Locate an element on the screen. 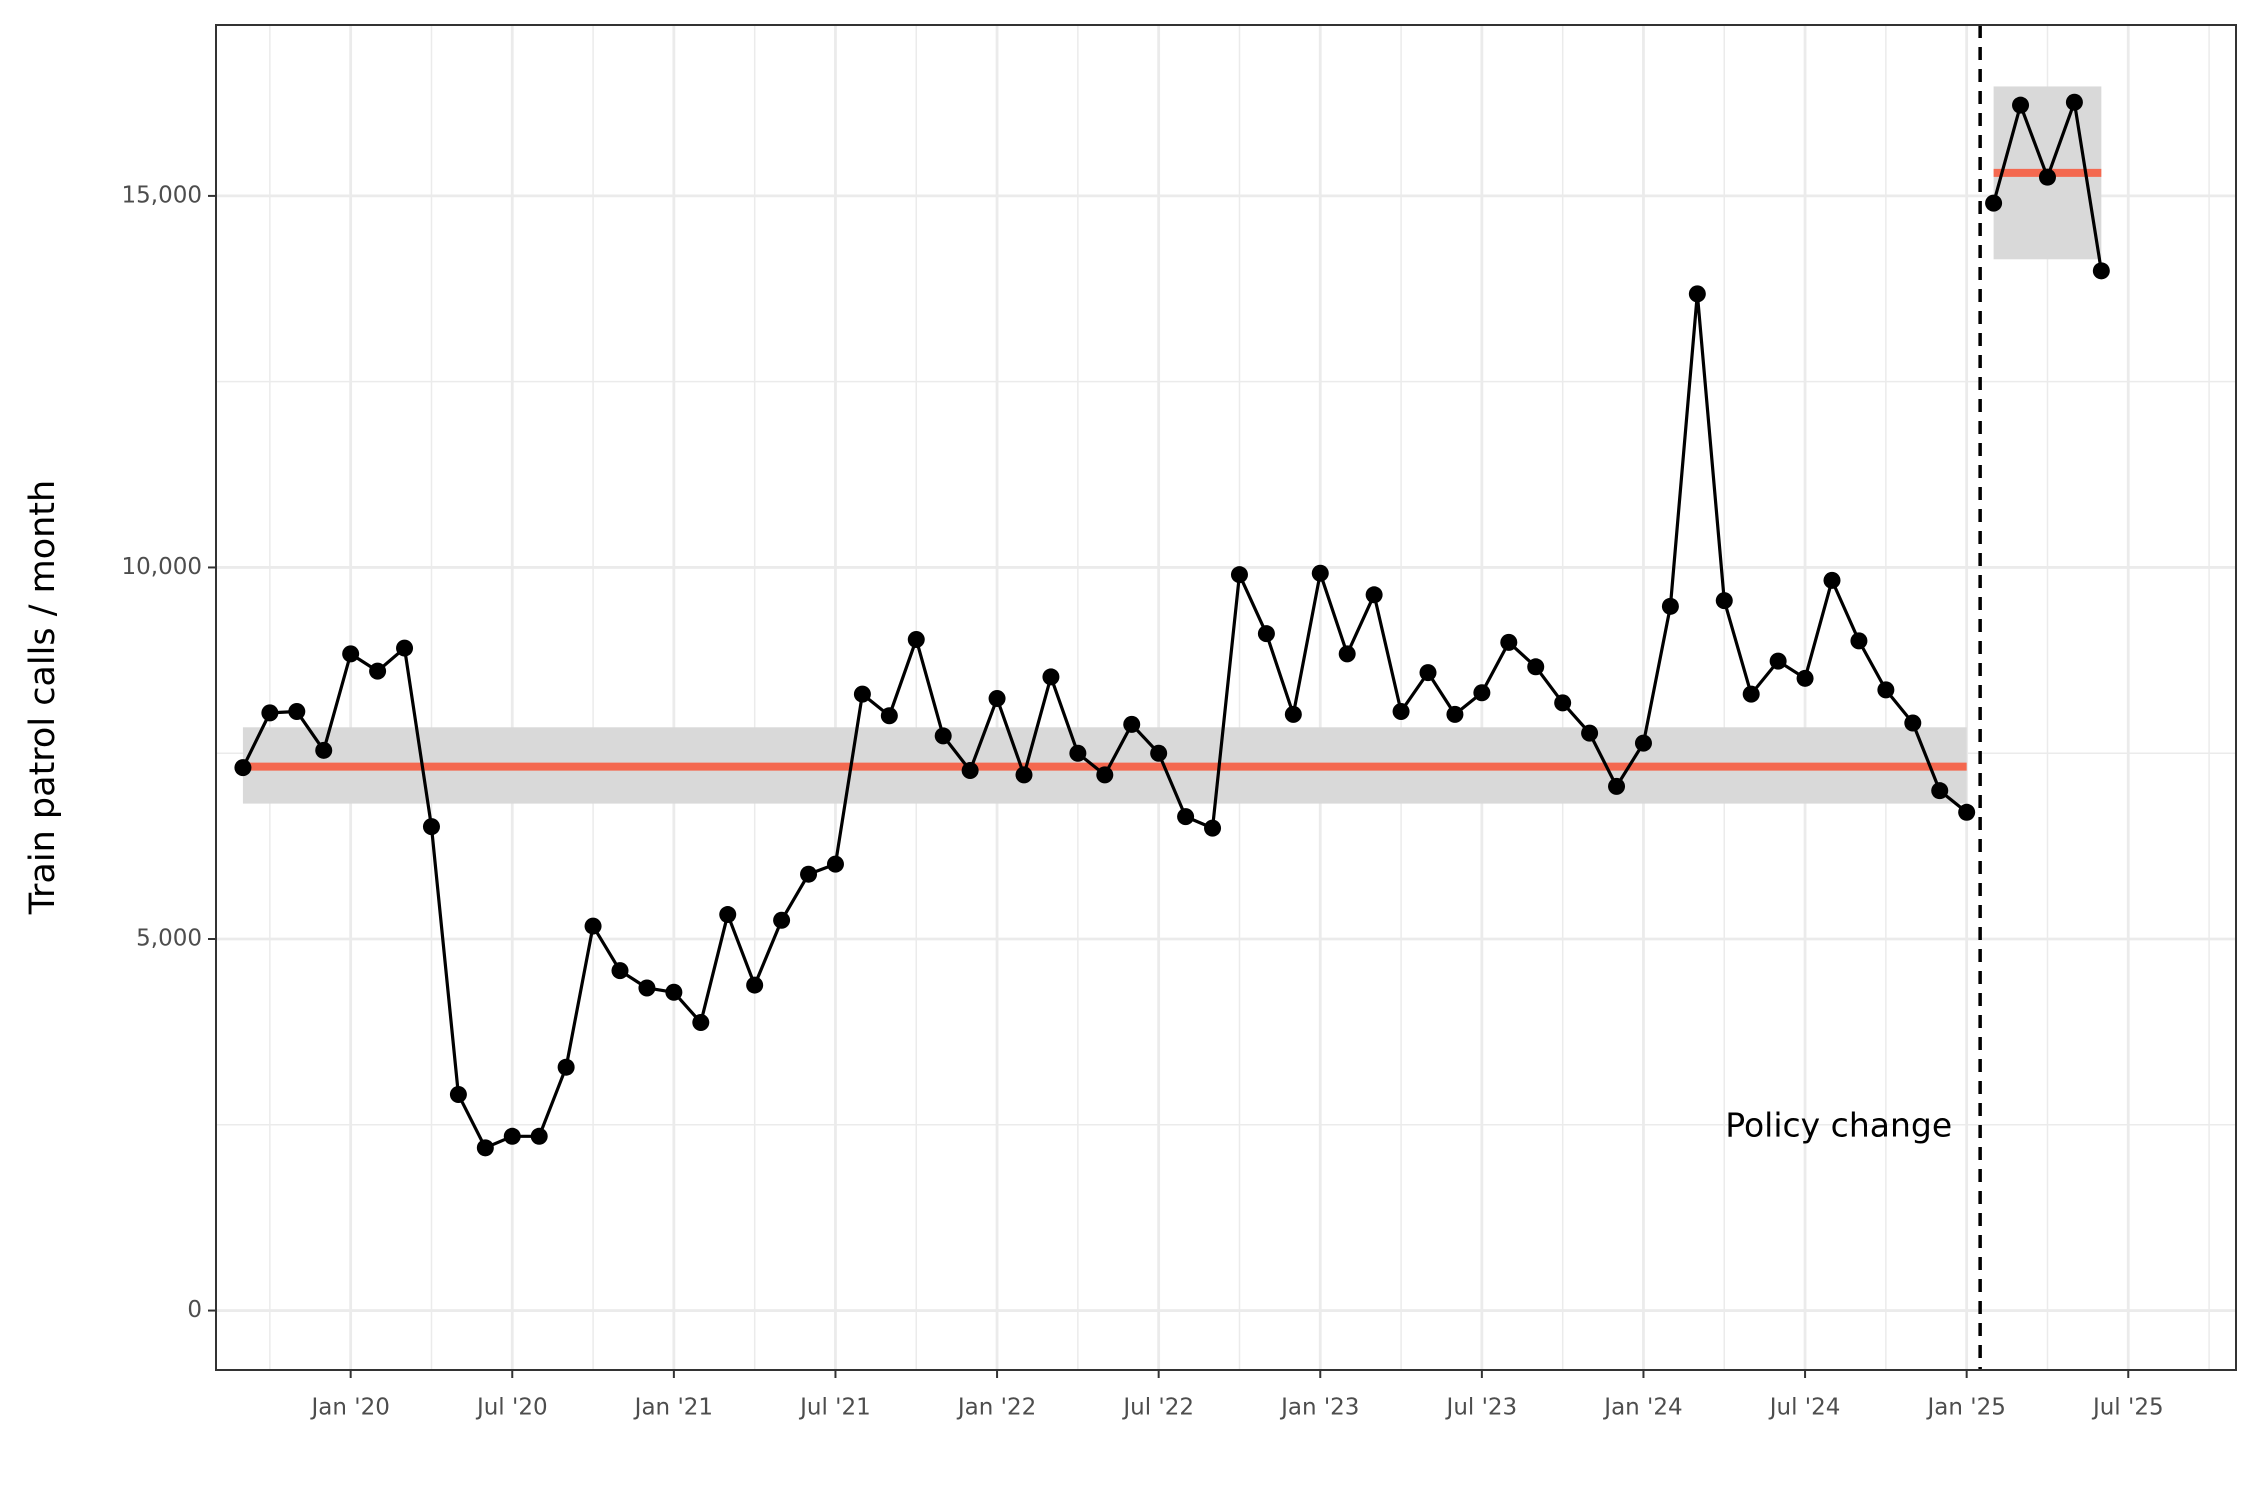  y-tick-label: 0 is located at coordinates (194, 1310).